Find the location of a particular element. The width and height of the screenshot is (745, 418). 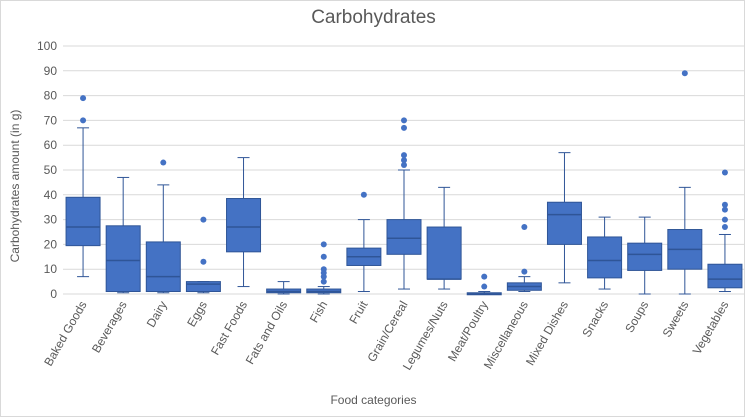

y-tick-label: 60 is located at coordinates (51, 145).